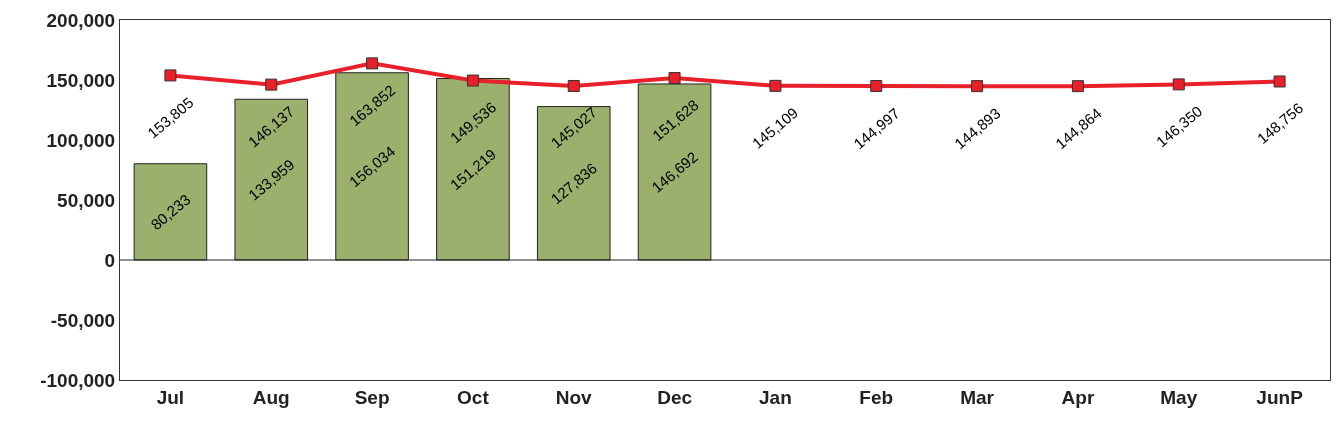  What do you see at coordinates (1280, 397) in the screenshot?
I see `x-tick-label: JunP` at bounding box center [1280, 397].